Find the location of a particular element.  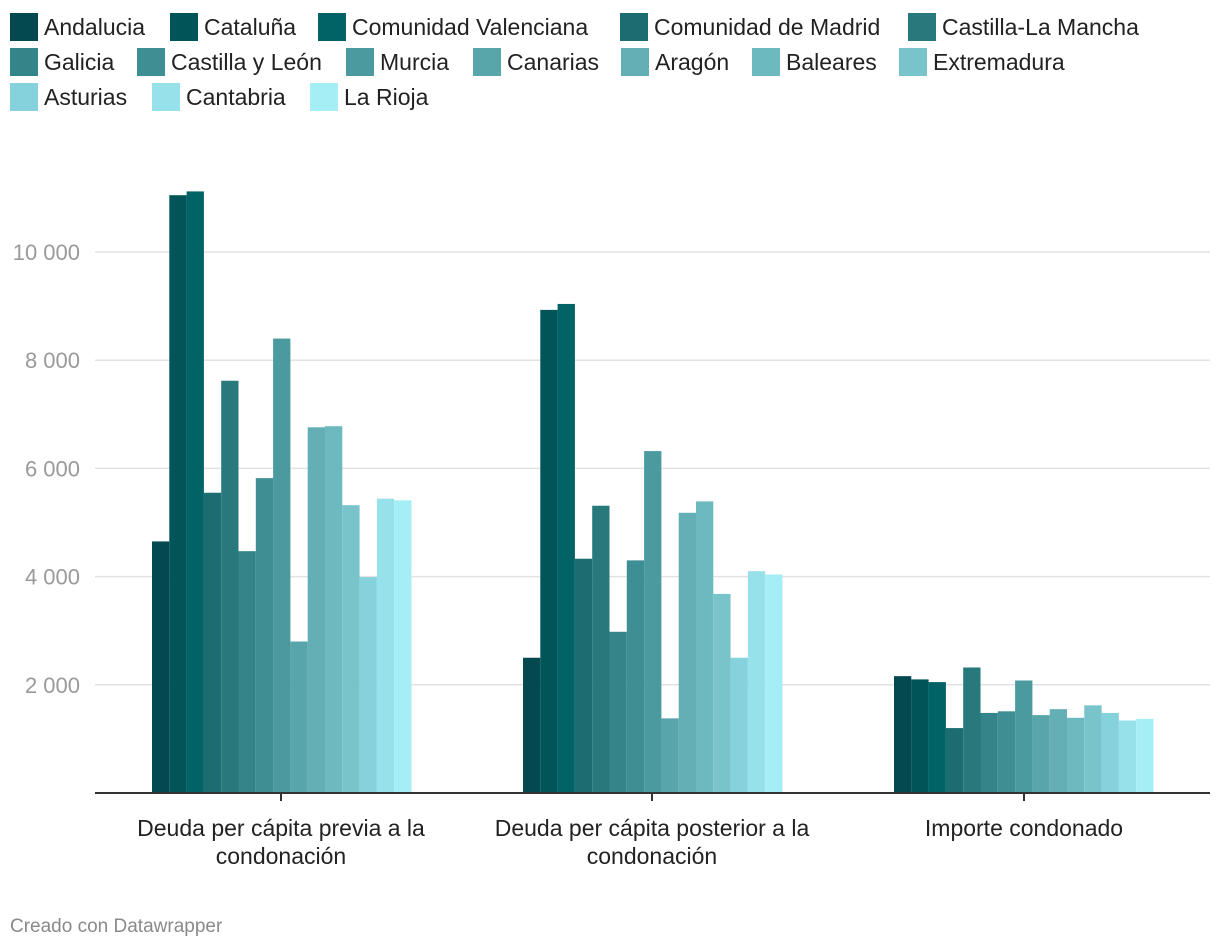

legend-item: Canarias is located at coordinates (536, 62).